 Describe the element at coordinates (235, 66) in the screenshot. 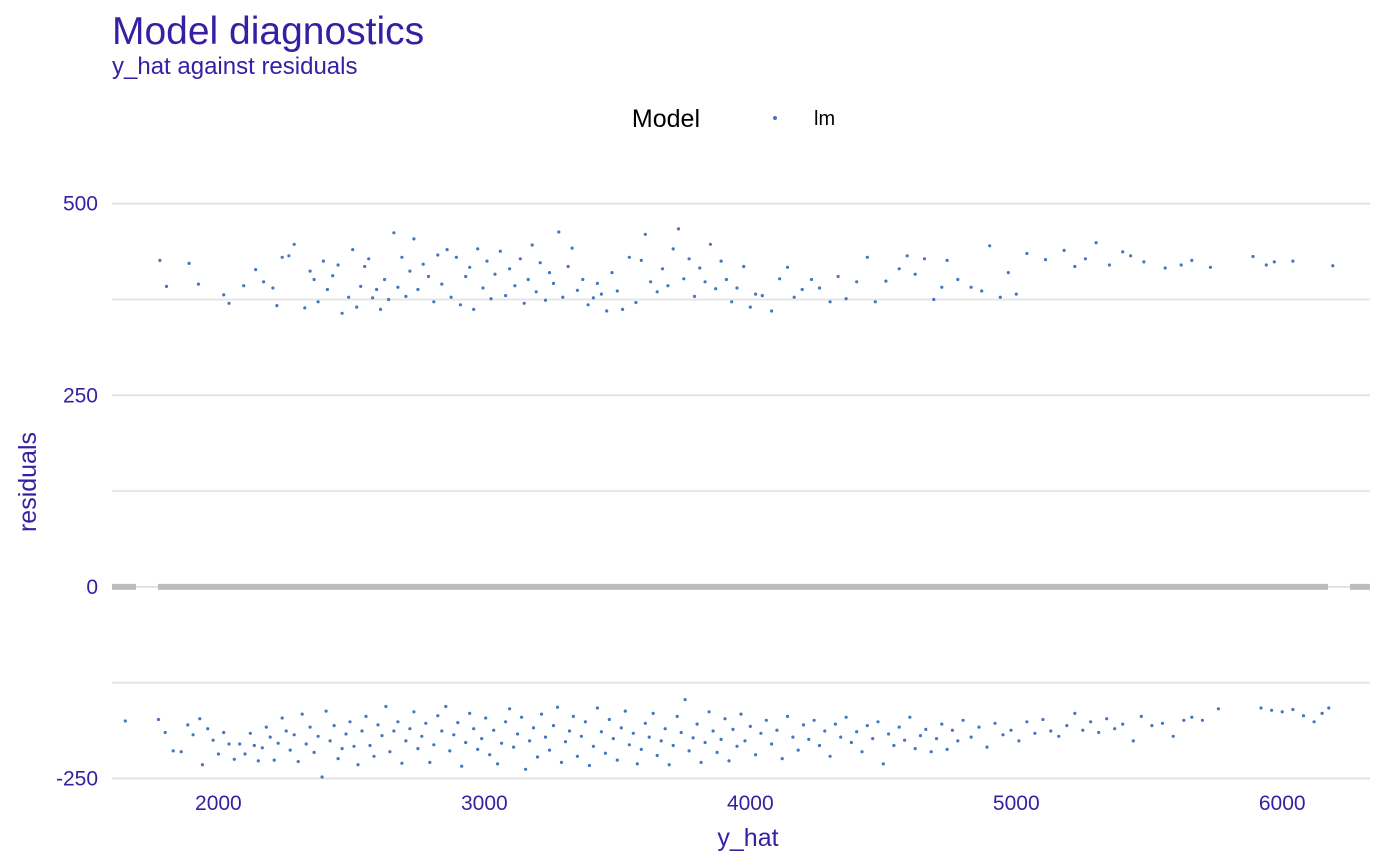

I see `chart-subtitle: y_hat against residuals` at that location.